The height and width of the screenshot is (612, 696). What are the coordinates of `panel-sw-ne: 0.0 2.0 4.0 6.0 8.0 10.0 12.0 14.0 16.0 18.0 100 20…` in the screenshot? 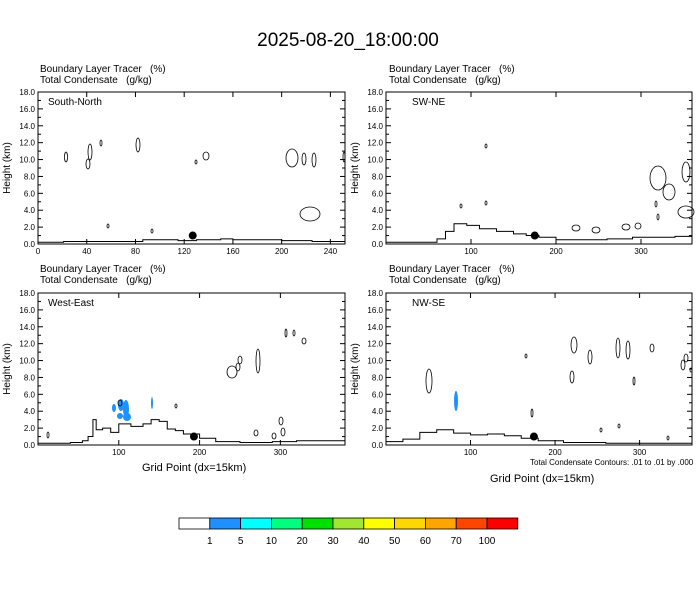 It's located at (522, 172).